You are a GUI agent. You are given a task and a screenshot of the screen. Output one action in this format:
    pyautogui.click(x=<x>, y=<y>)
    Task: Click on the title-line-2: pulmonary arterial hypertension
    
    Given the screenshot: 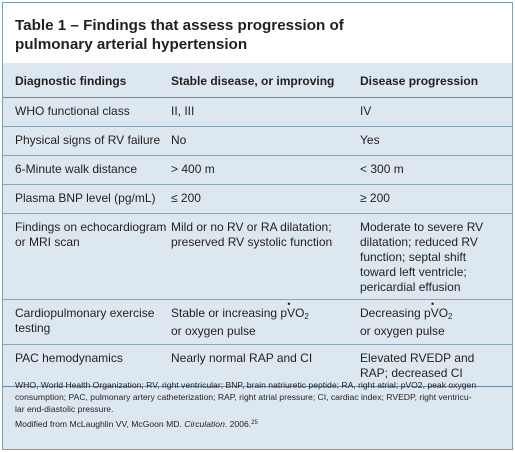 What is the action you would take?
    pyautogui.click(x=131, y=44)
    